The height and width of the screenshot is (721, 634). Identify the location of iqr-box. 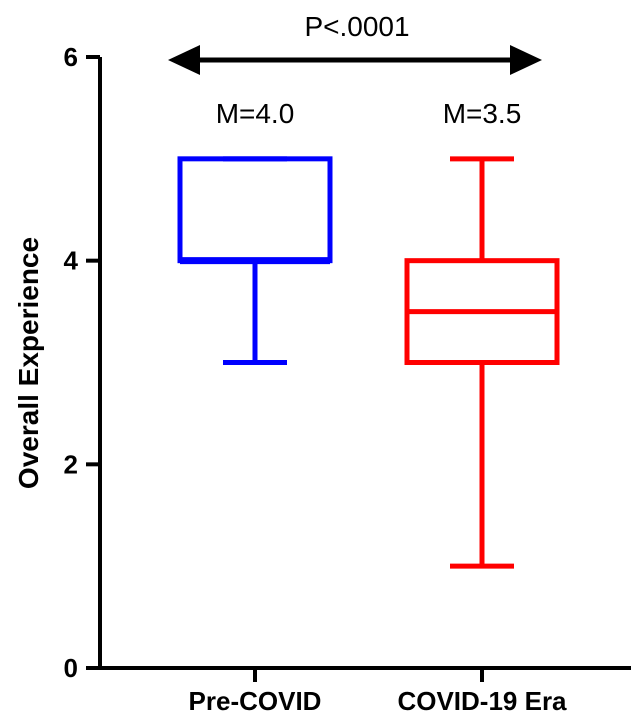
(255, 210).